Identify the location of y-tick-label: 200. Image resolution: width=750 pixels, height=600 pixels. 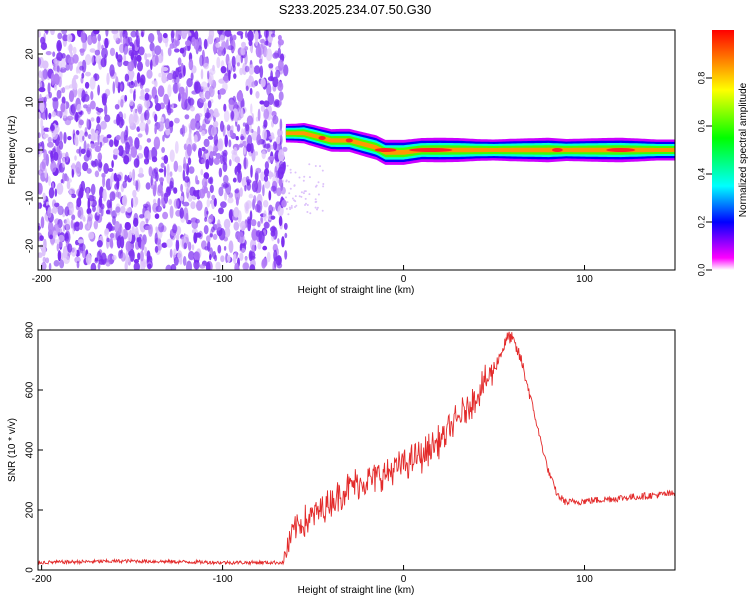
(30, 509).